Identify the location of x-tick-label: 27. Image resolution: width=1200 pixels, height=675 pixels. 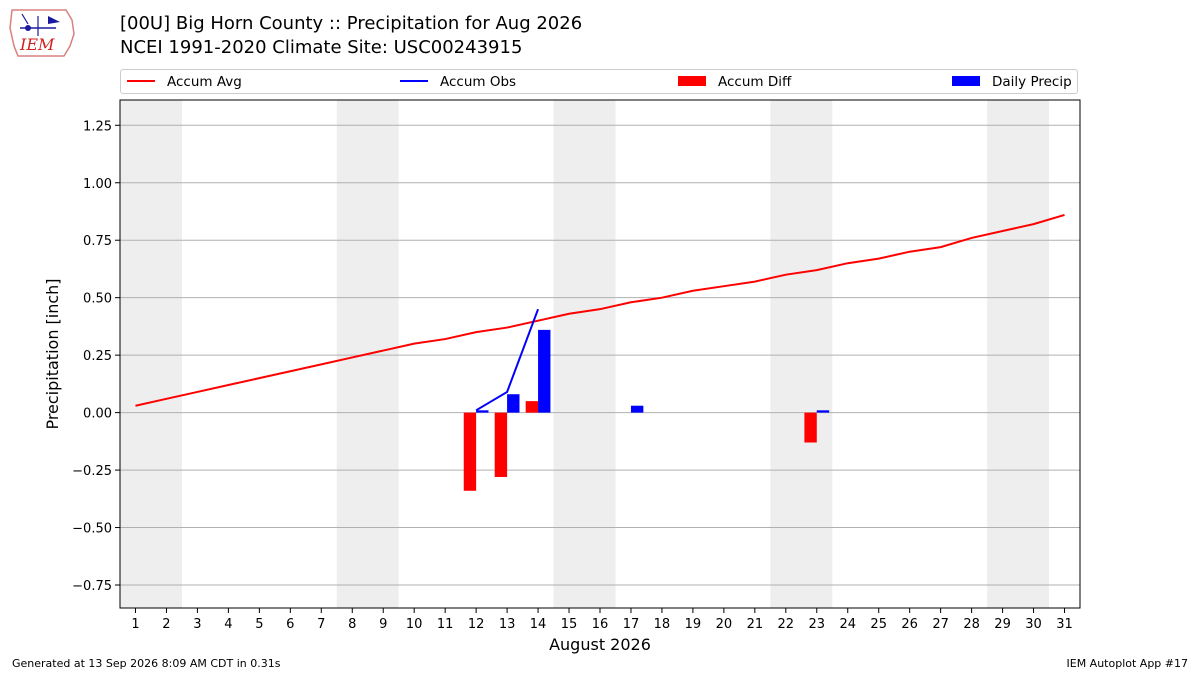
(940, 624).